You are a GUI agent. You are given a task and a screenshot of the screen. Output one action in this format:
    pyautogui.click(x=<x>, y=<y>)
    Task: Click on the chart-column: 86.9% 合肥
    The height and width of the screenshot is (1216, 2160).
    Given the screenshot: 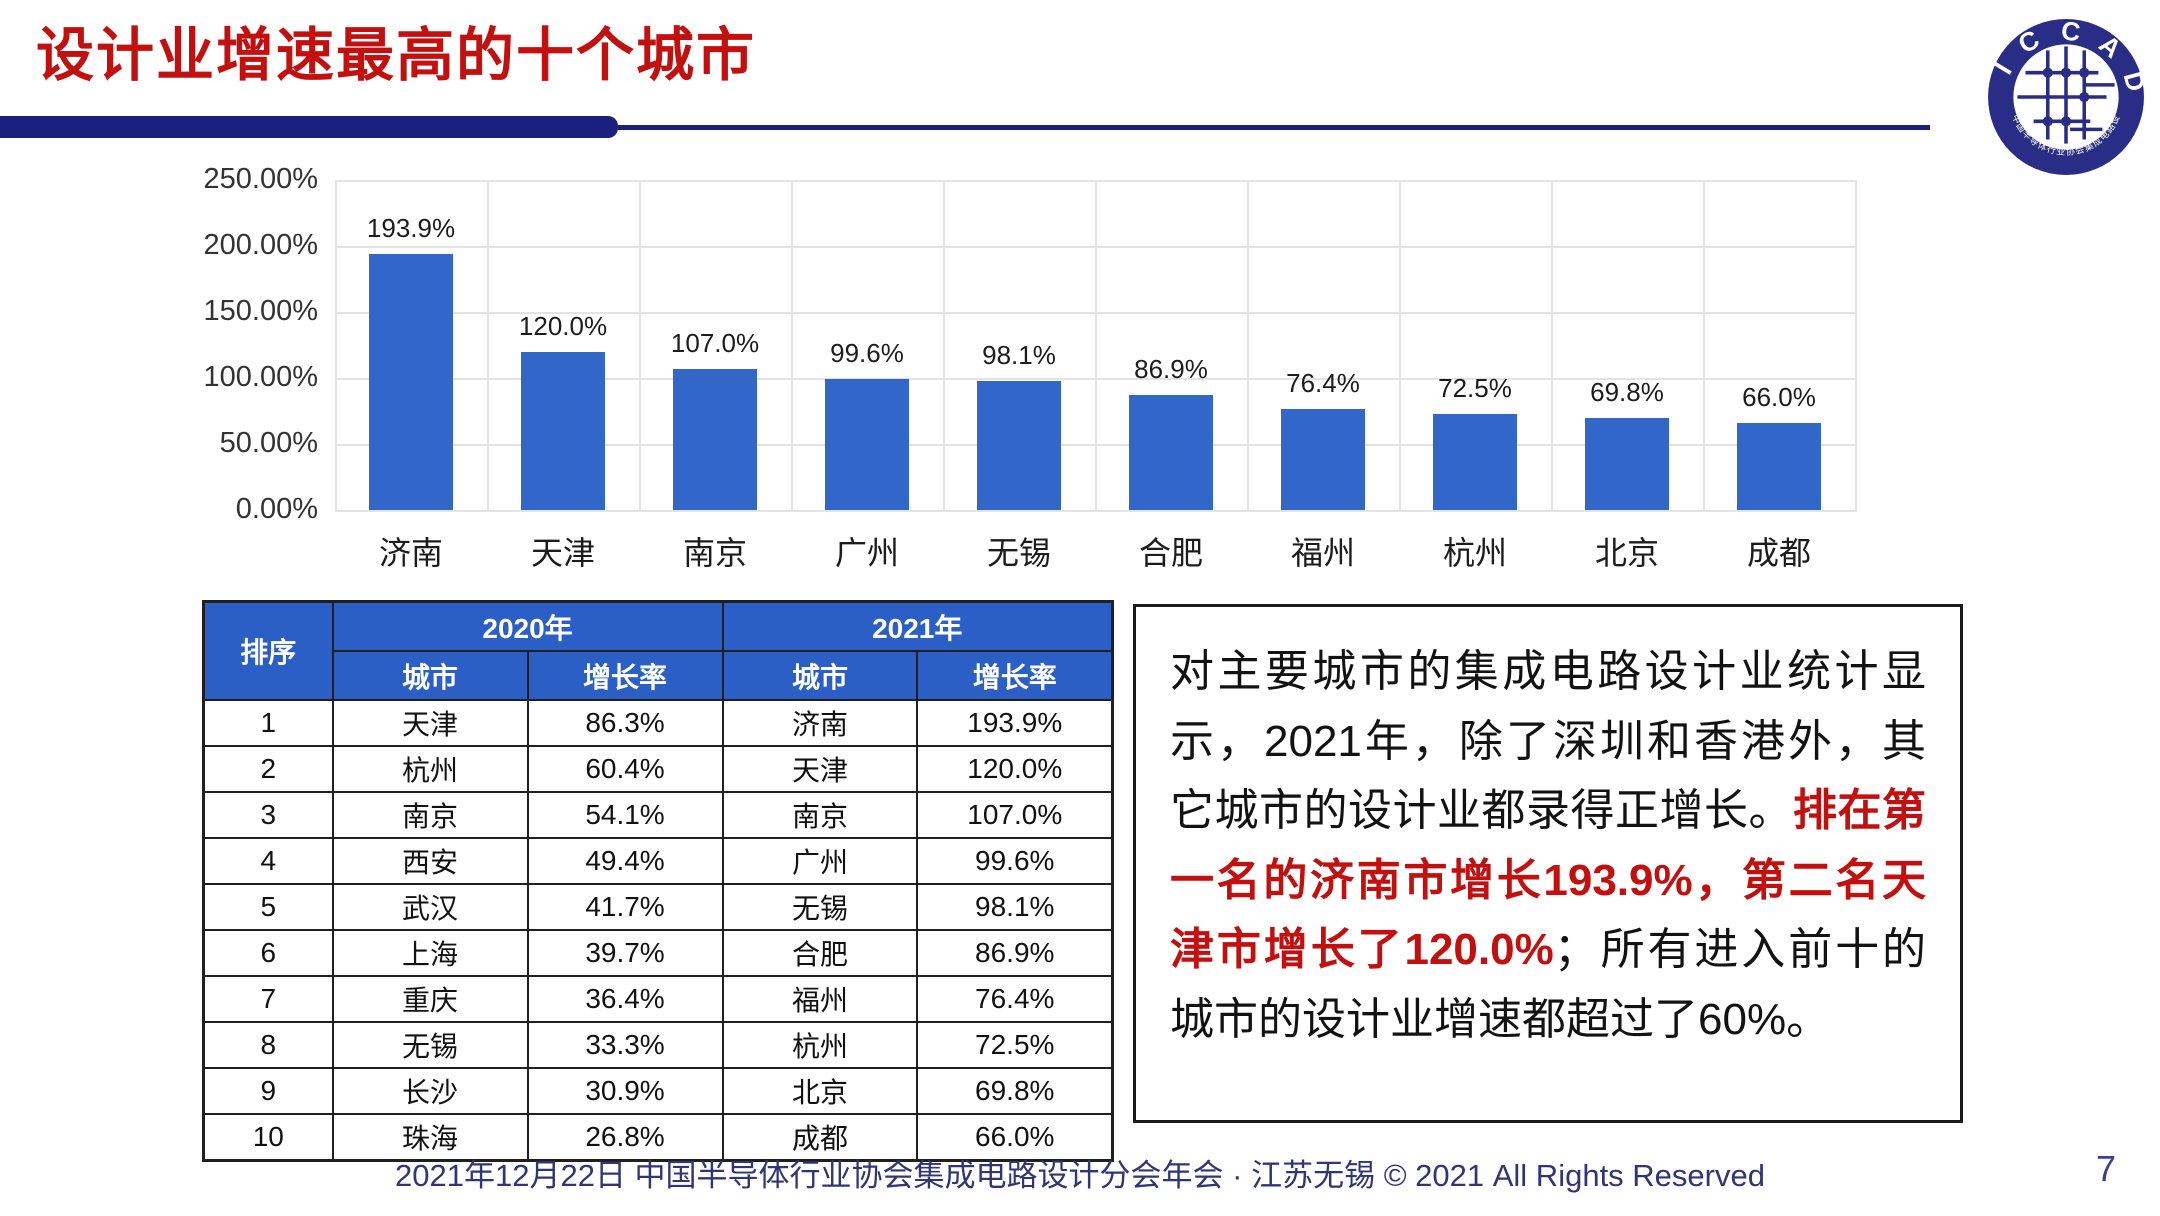 What is the action you would take?
    pyautogui.click(x=1171, y=375)
    